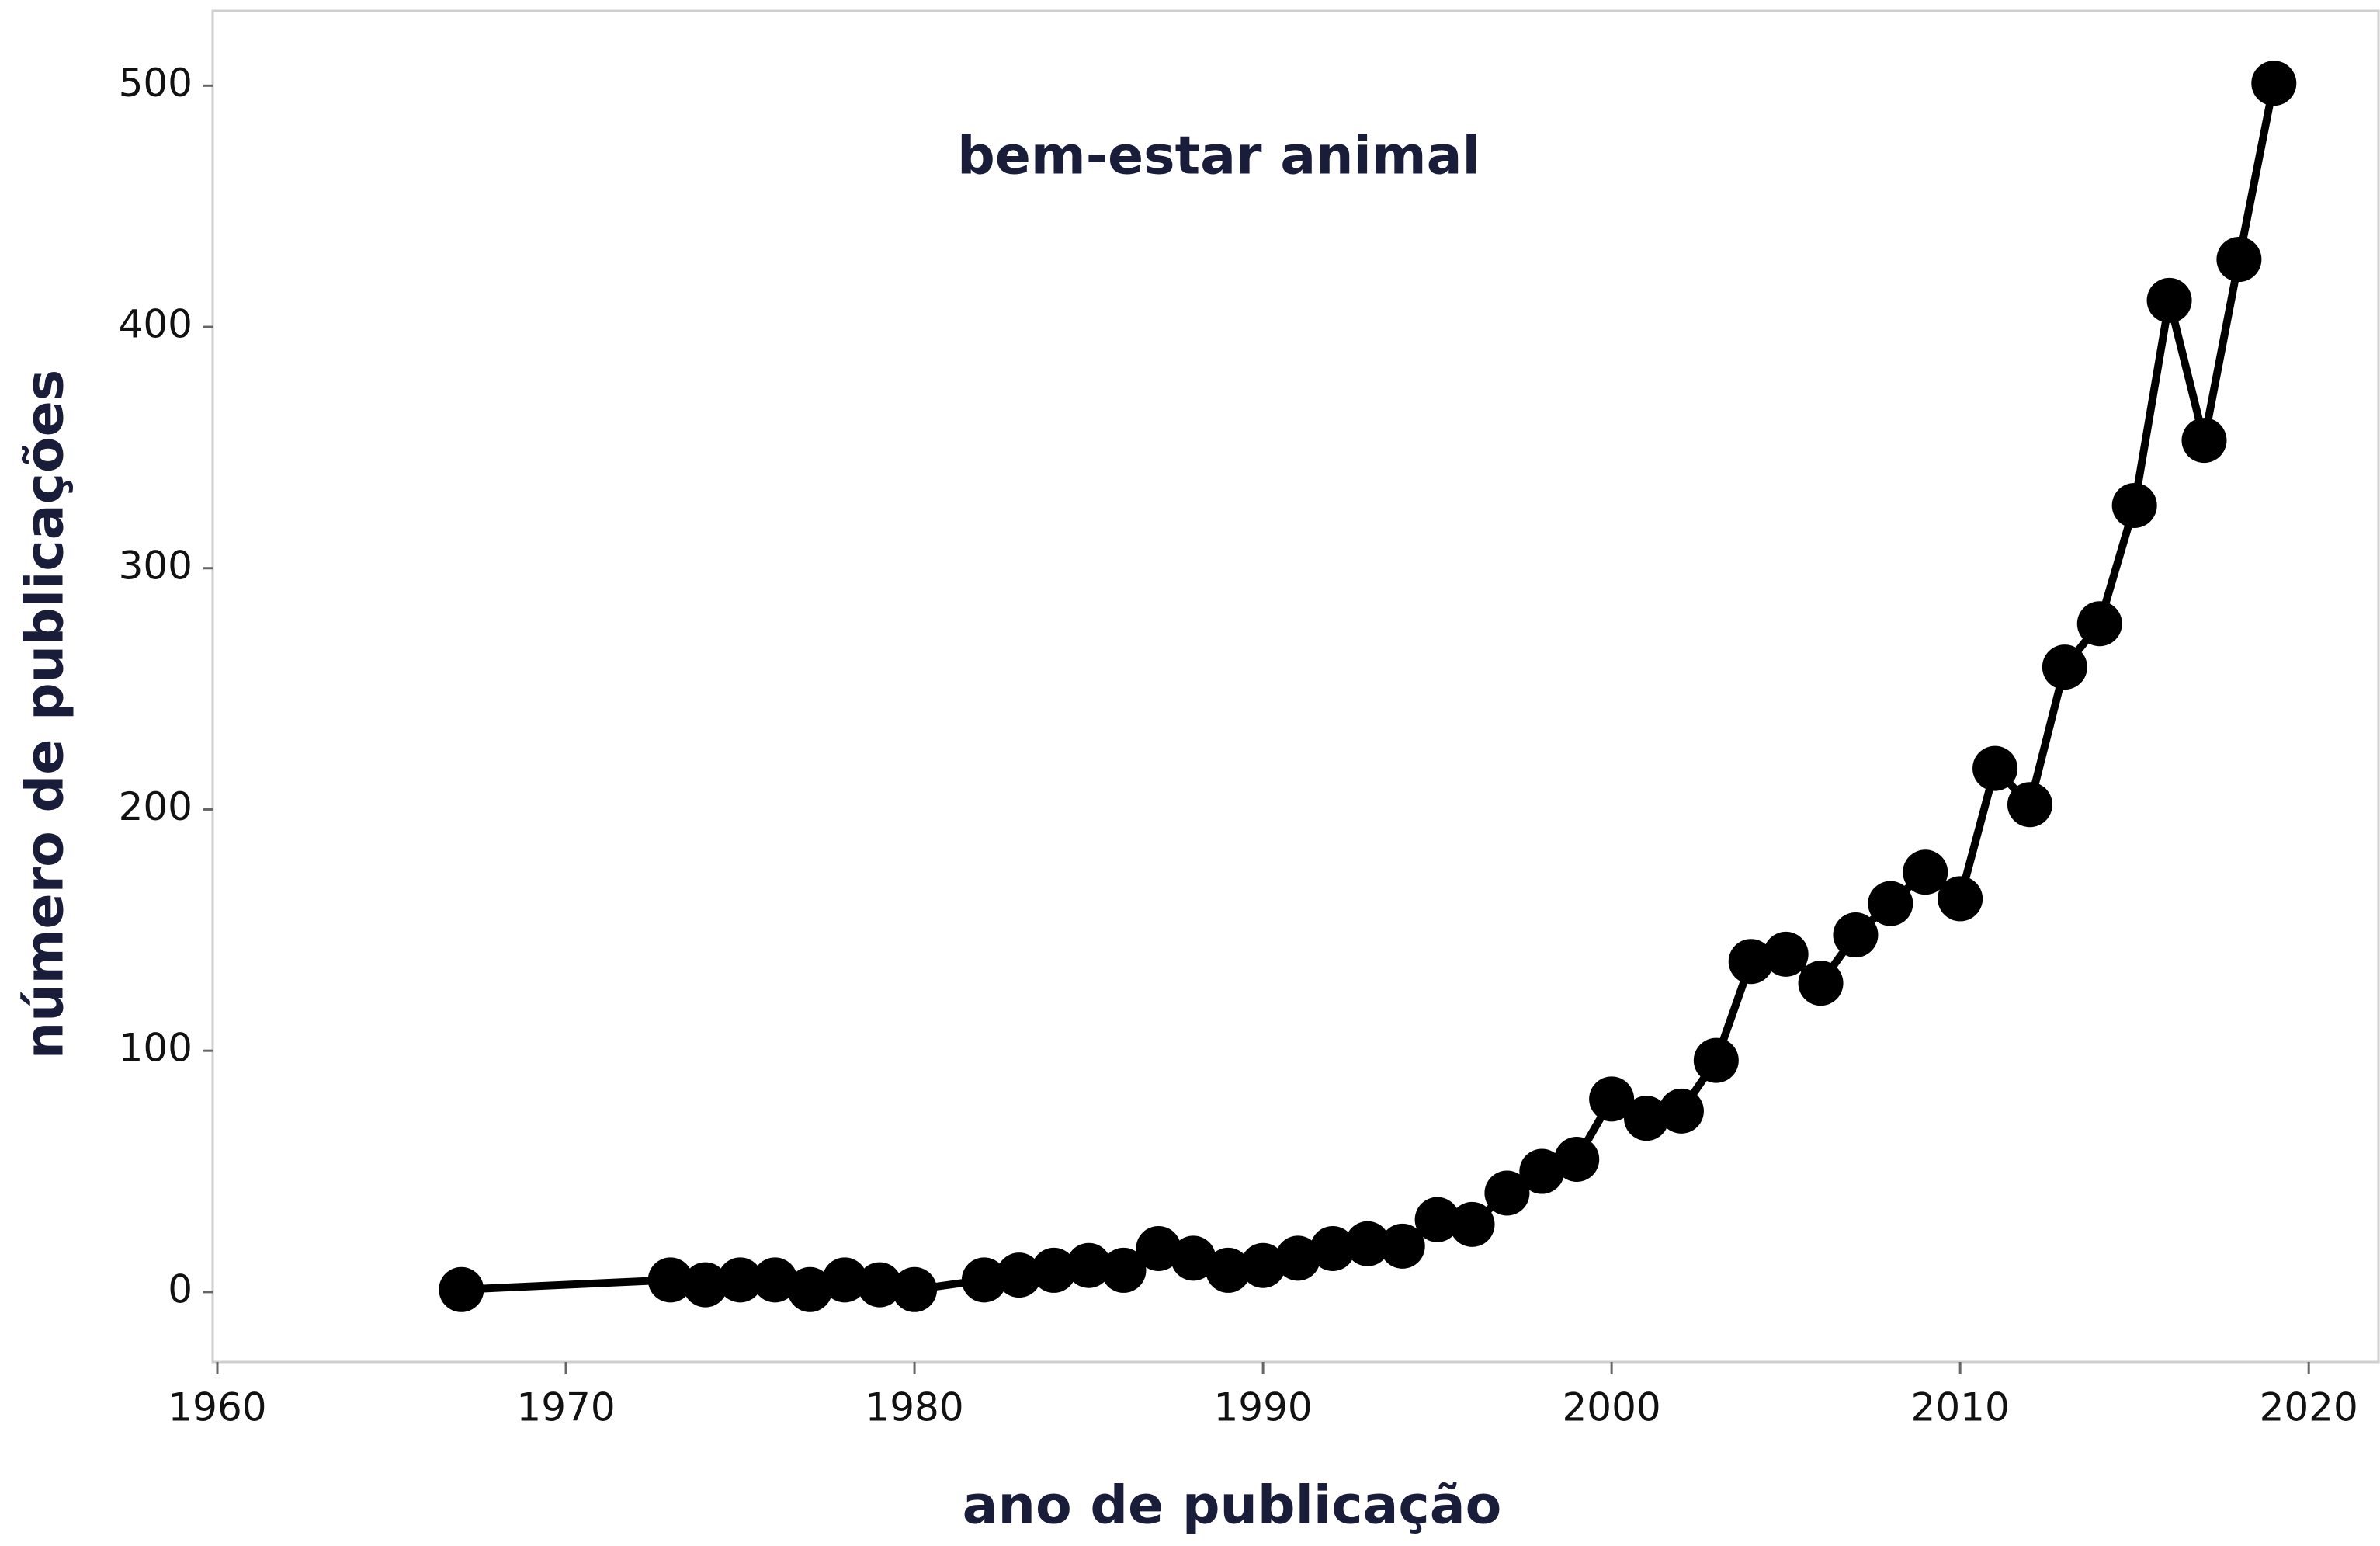 Image resolution: width=2380 pixels, height=1546 pixels. Describe the element at coordinates (1612, 1407) in the screenshot. I see `x-tick-label: 2000` at that location.